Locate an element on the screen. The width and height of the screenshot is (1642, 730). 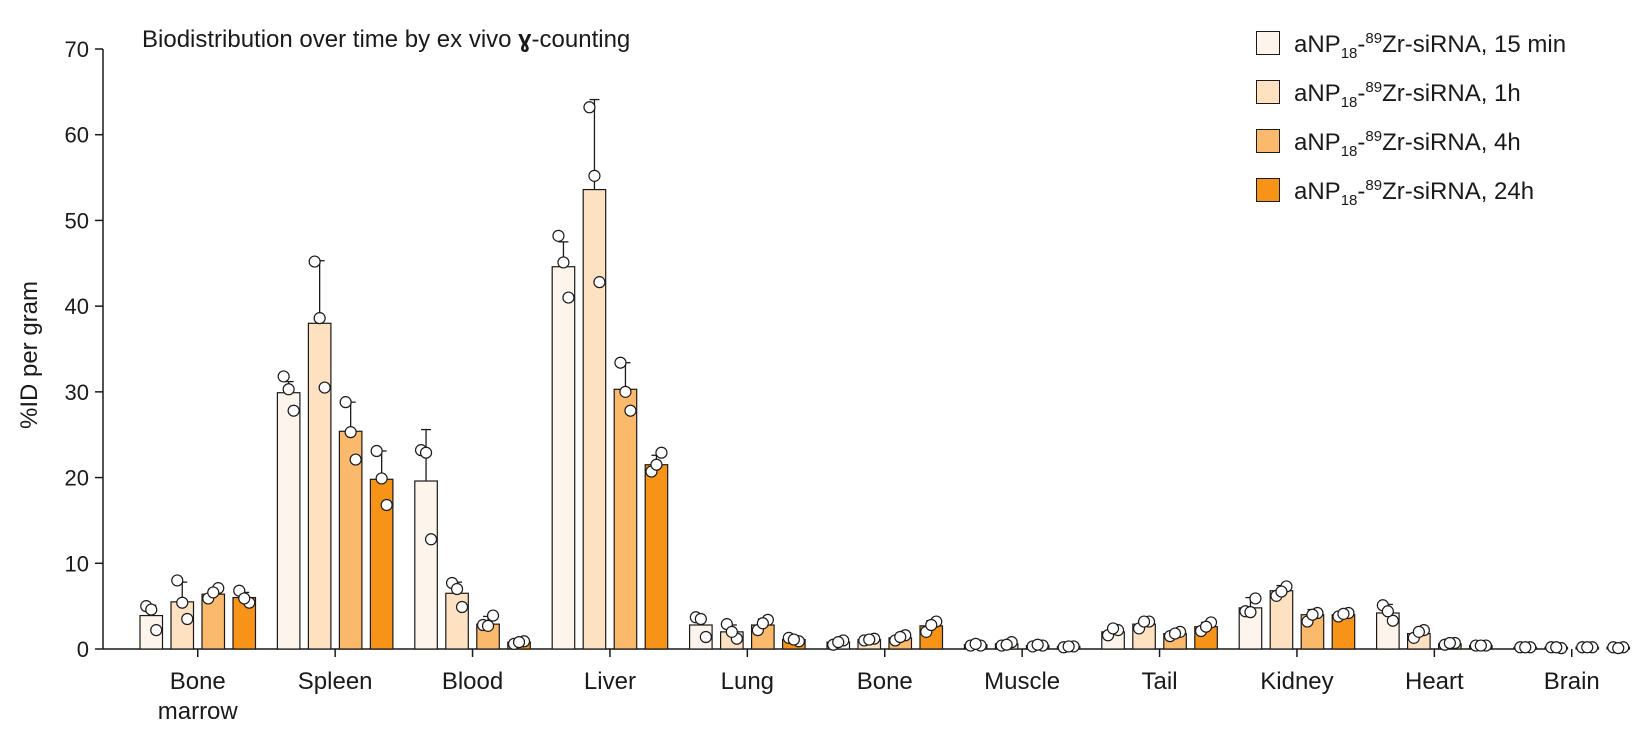
legend-swatch-24h is located at coordinates (1268, 190).